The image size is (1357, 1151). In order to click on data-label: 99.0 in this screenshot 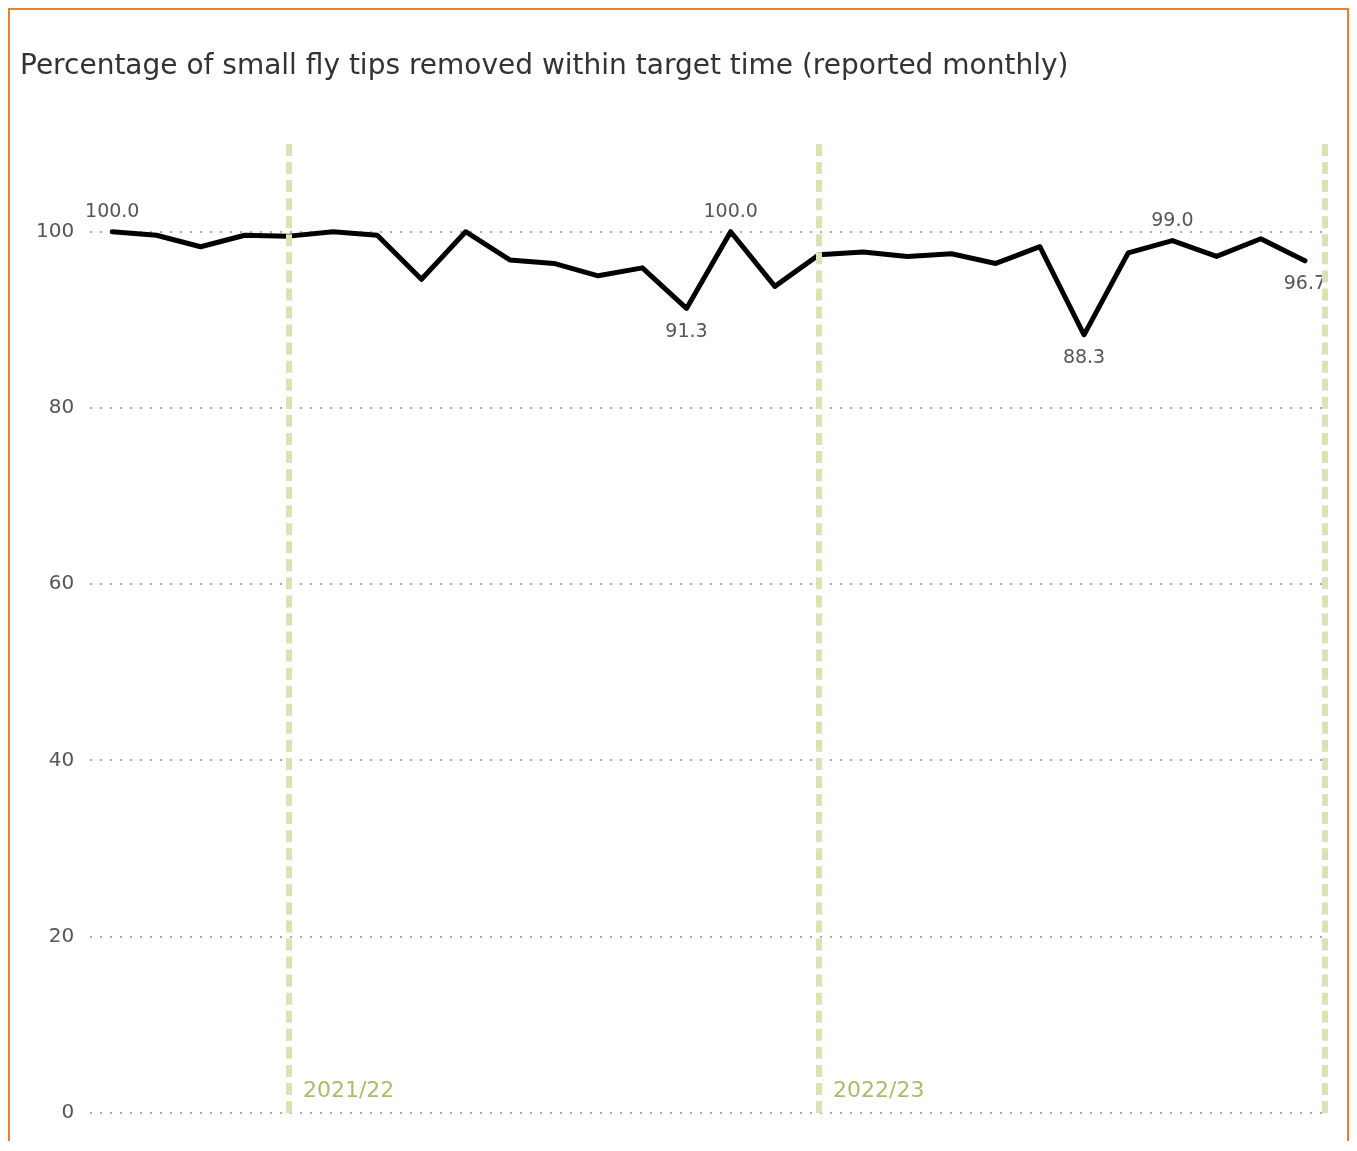, I will do `click(1172, 218)`.